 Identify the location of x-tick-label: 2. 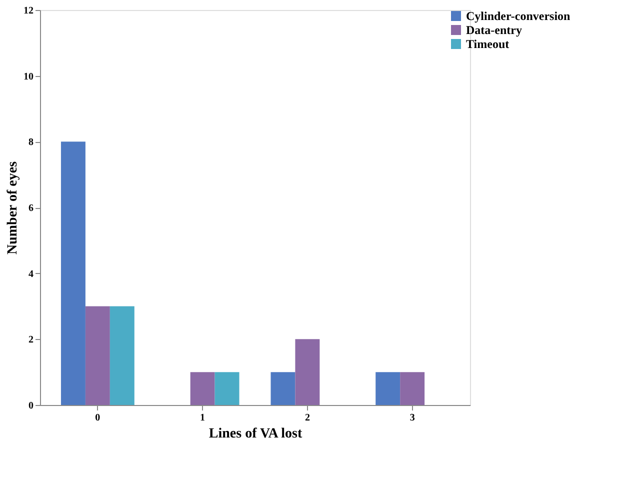
(307, 418).